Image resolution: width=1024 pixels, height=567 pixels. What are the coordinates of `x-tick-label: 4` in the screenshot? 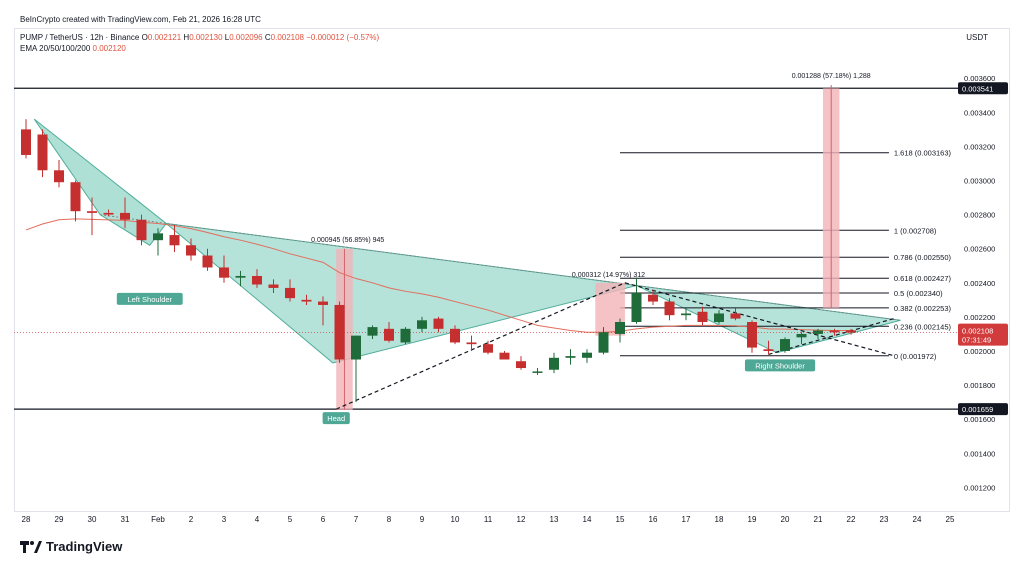 It's located at (257, 519).